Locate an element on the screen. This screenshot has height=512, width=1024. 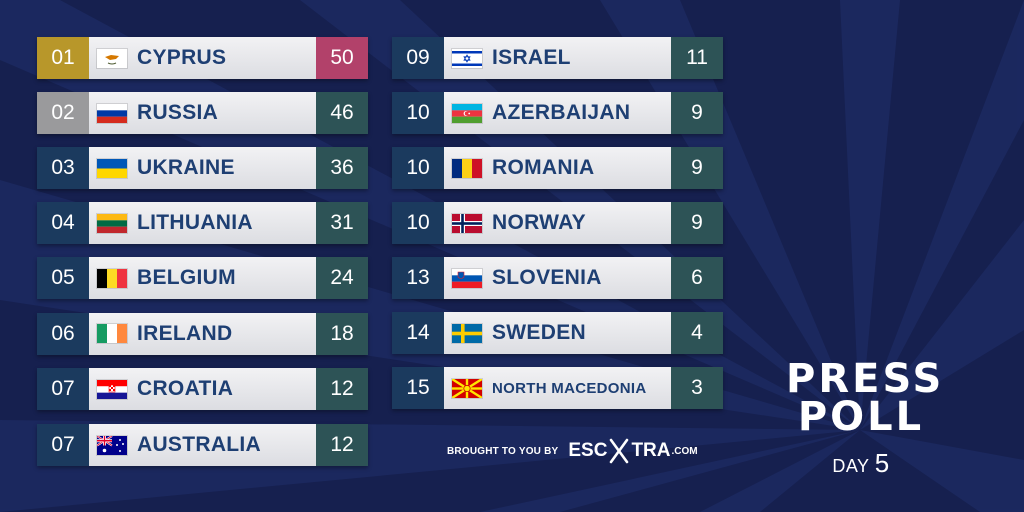
points-cell: 18 is located at coordinates (342, 333).